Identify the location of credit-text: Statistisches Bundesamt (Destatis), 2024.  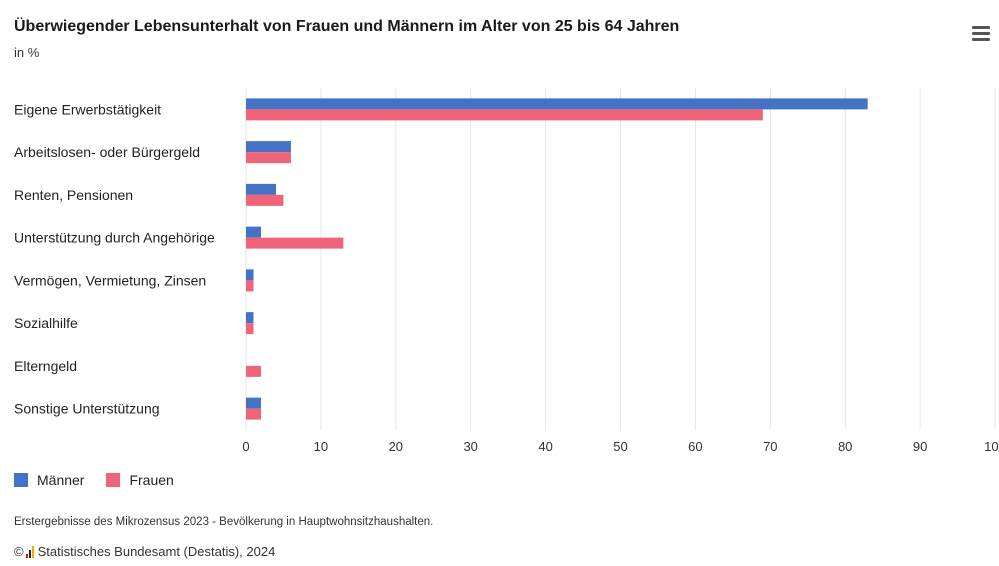
(156, 551).